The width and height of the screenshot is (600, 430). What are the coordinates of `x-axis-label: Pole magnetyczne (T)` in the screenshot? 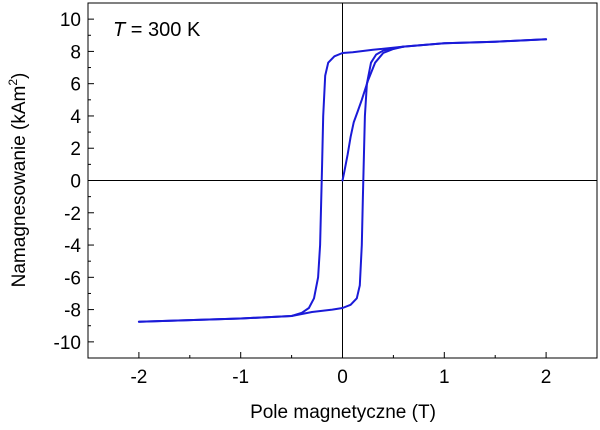 It's located at (343, 412).